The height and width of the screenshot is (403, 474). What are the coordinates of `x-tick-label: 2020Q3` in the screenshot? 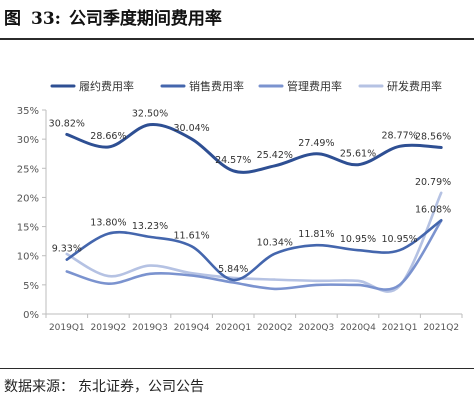 It's located at (317, 328).